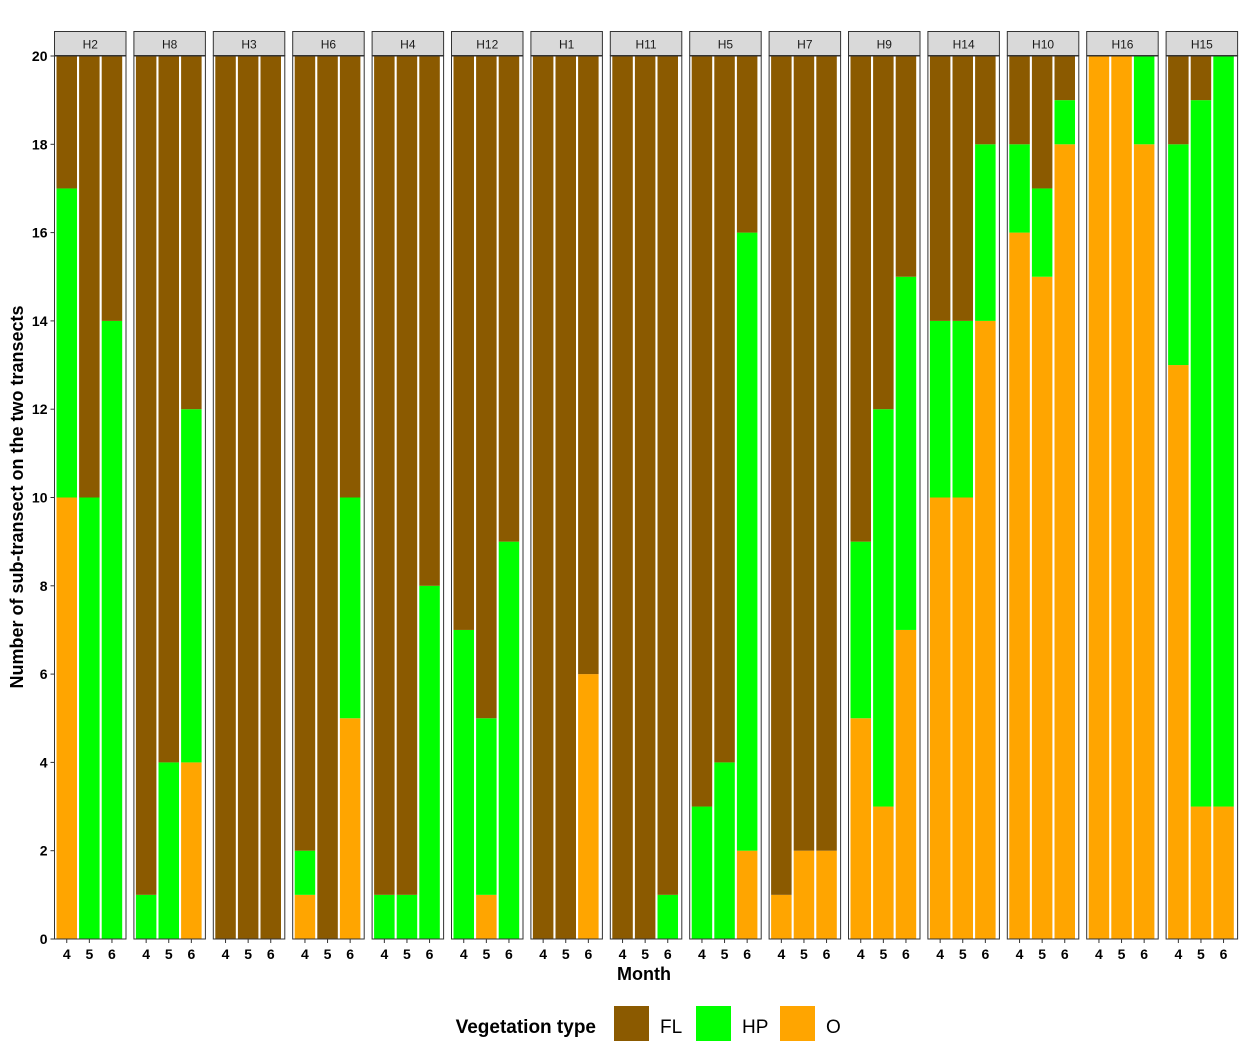 This screenshot has width=1245, height=1063. I want to click on legend-key-fl, so click(631, 1023).